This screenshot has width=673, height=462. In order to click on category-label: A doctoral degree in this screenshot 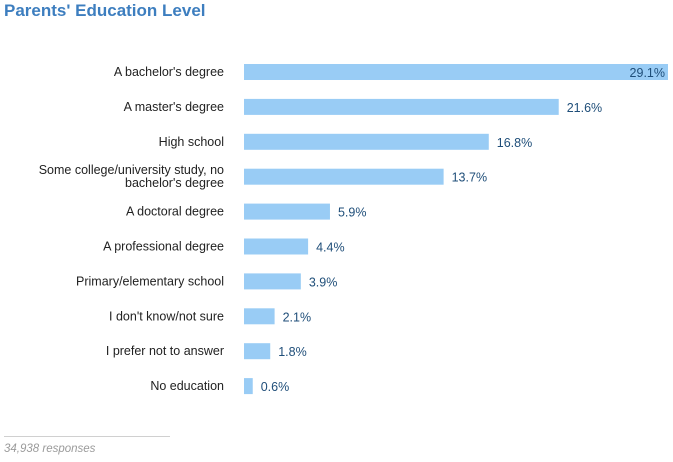, I will do `click(175, 212)`.